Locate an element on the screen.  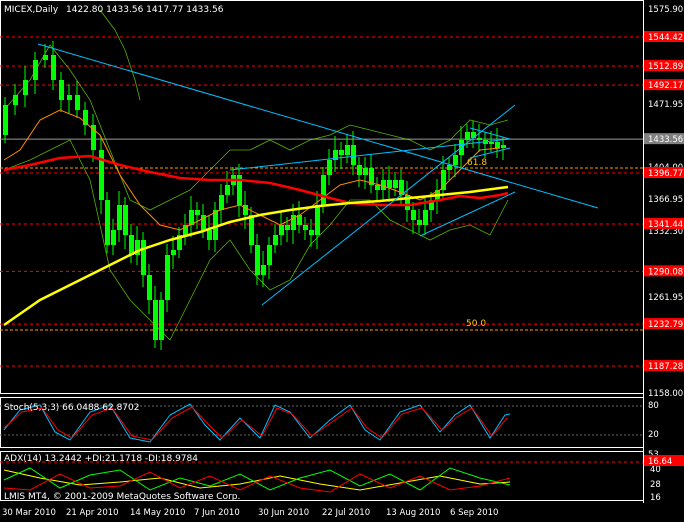
price-tick: 1366.95 is located at coordinates (665, 200).